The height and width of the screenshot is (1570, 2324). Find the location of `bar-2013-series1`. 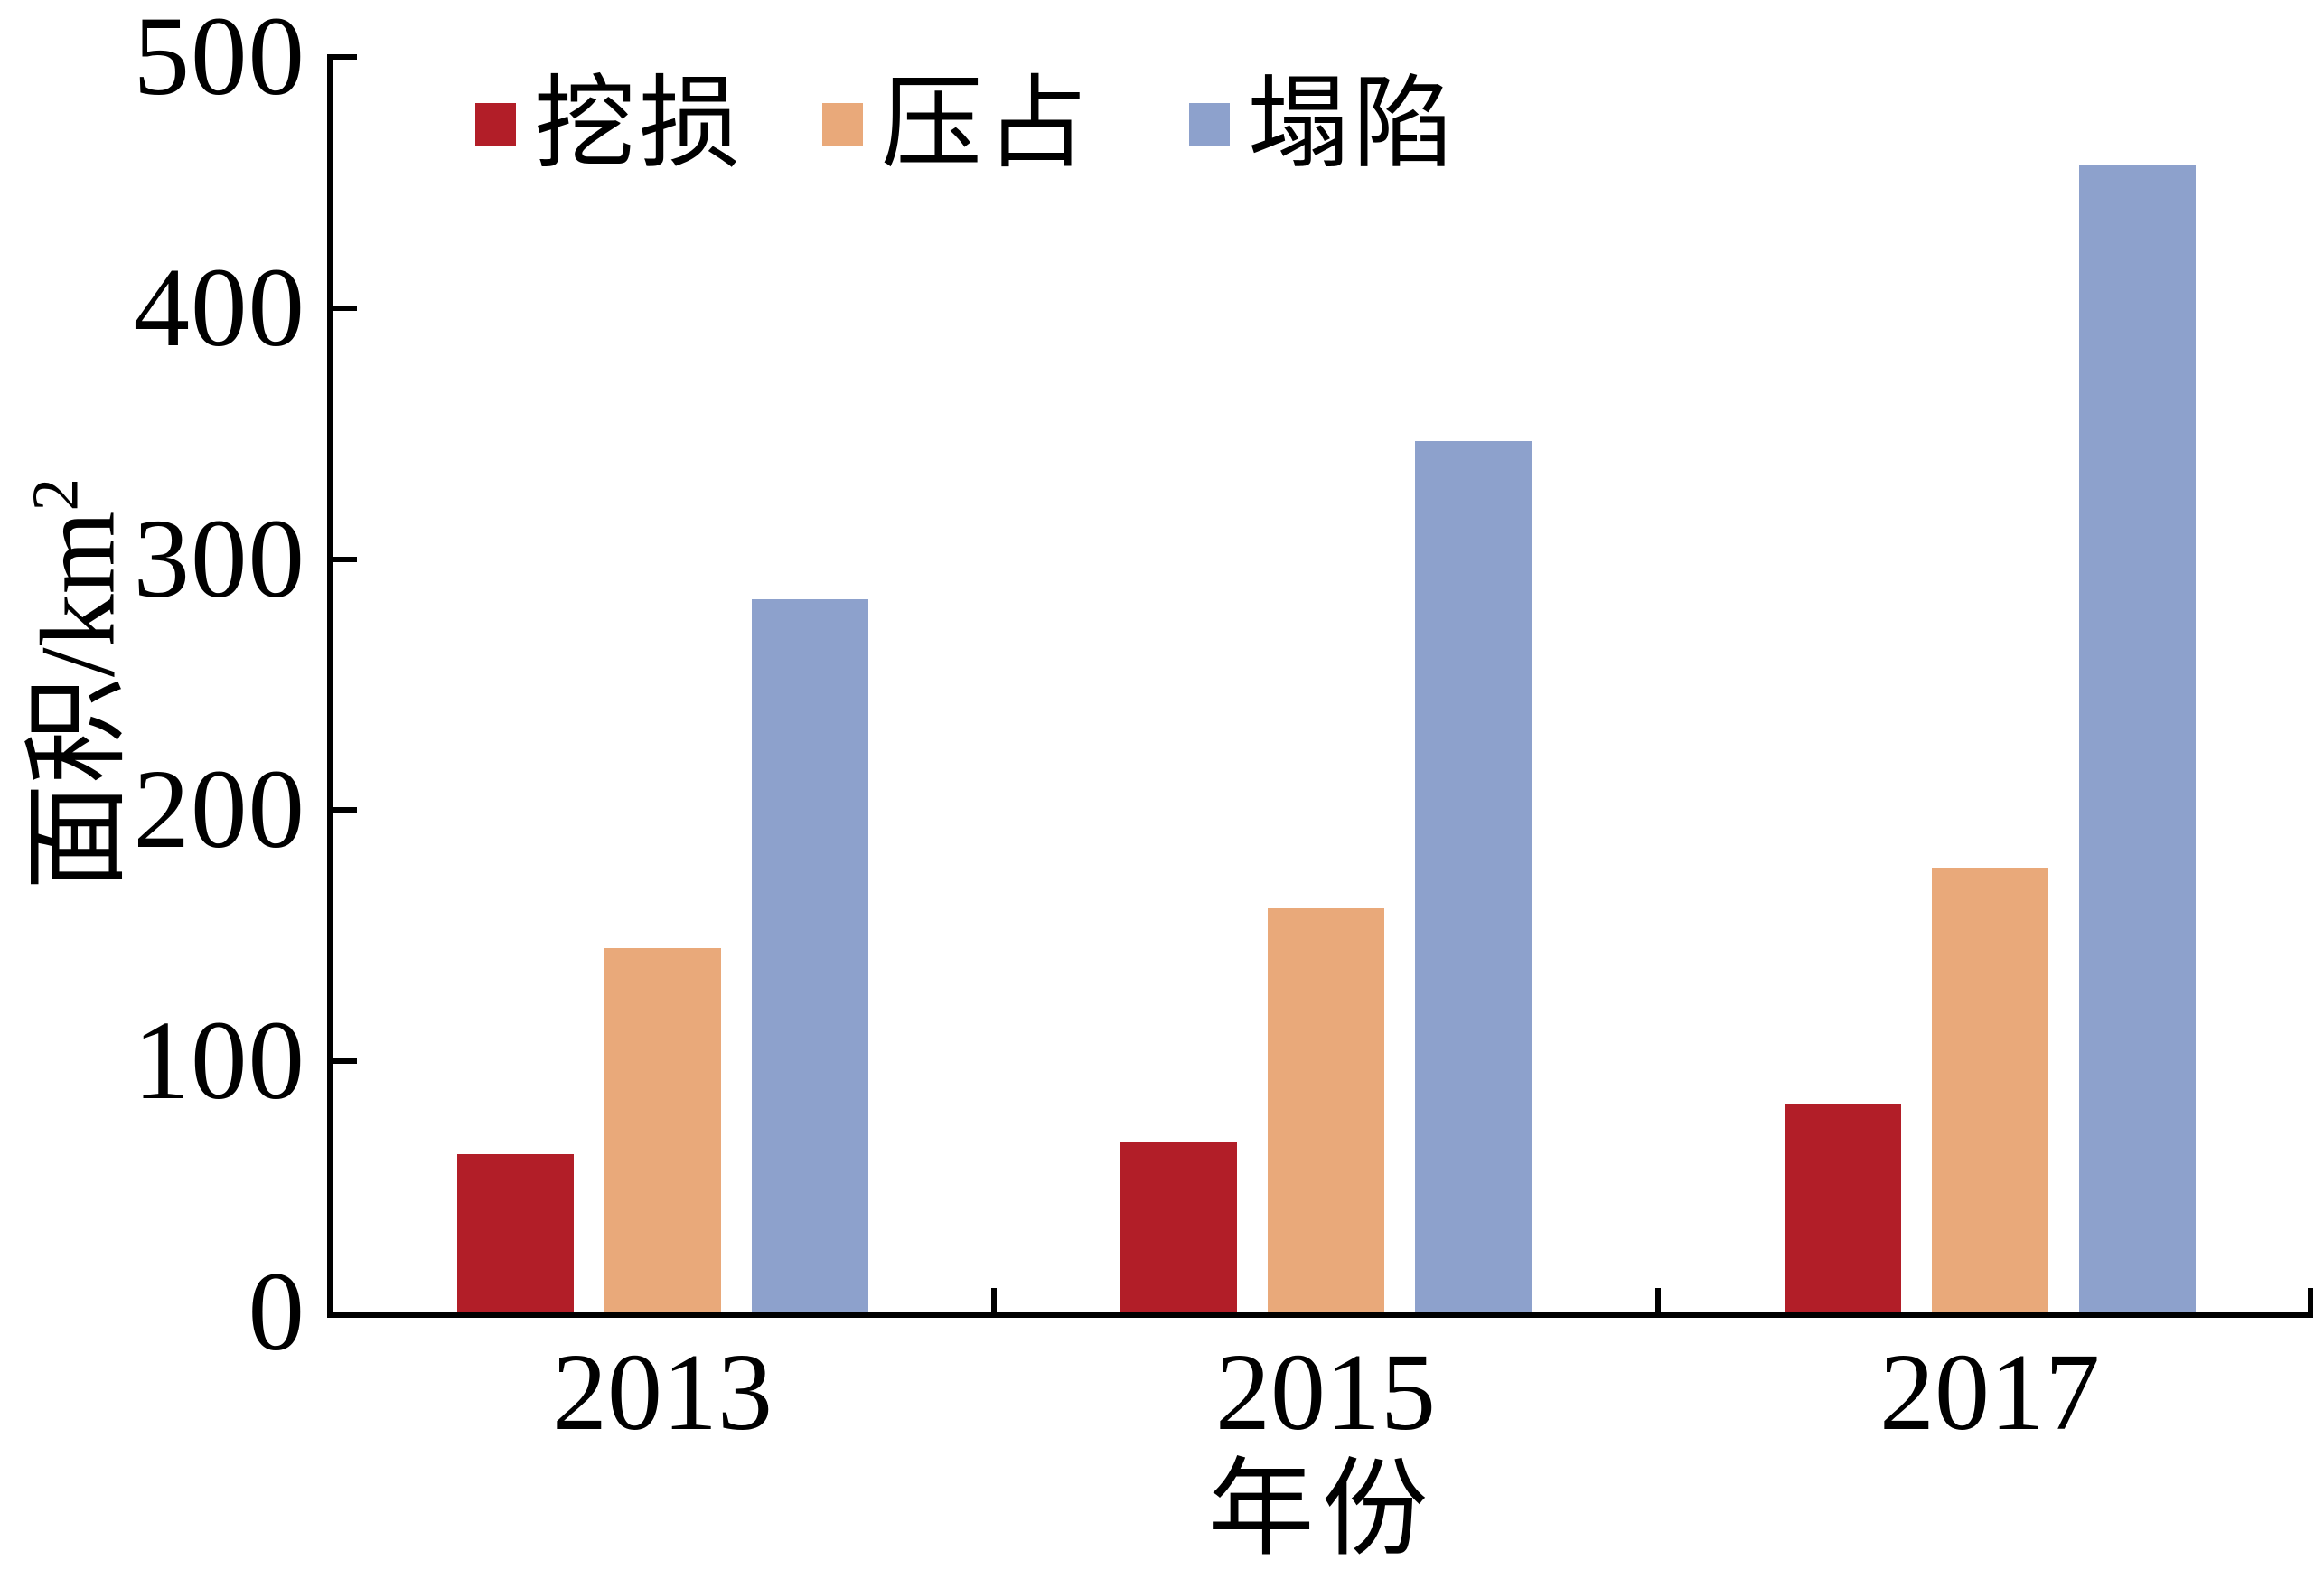

bar-2013-series1 is located at coordinates (515, 1232).